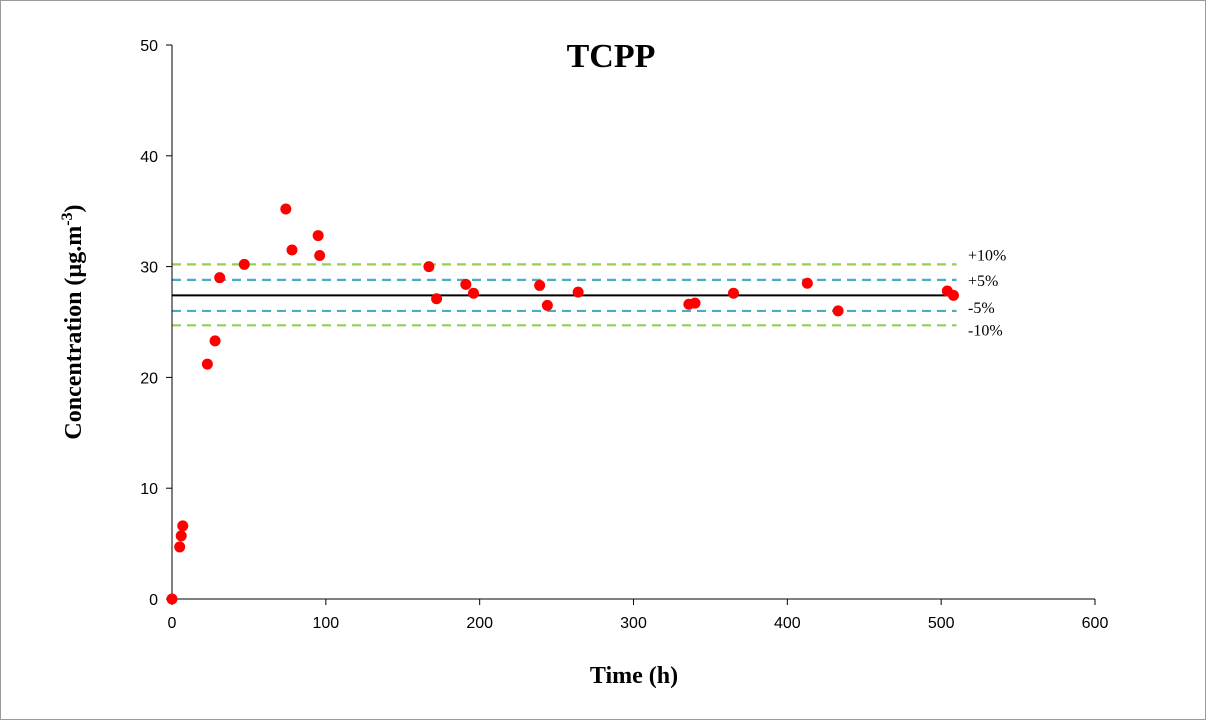 The image size is (1206, 721). I want to click on band-lines: +10% +5% -5% -10%, so click(589, 293).